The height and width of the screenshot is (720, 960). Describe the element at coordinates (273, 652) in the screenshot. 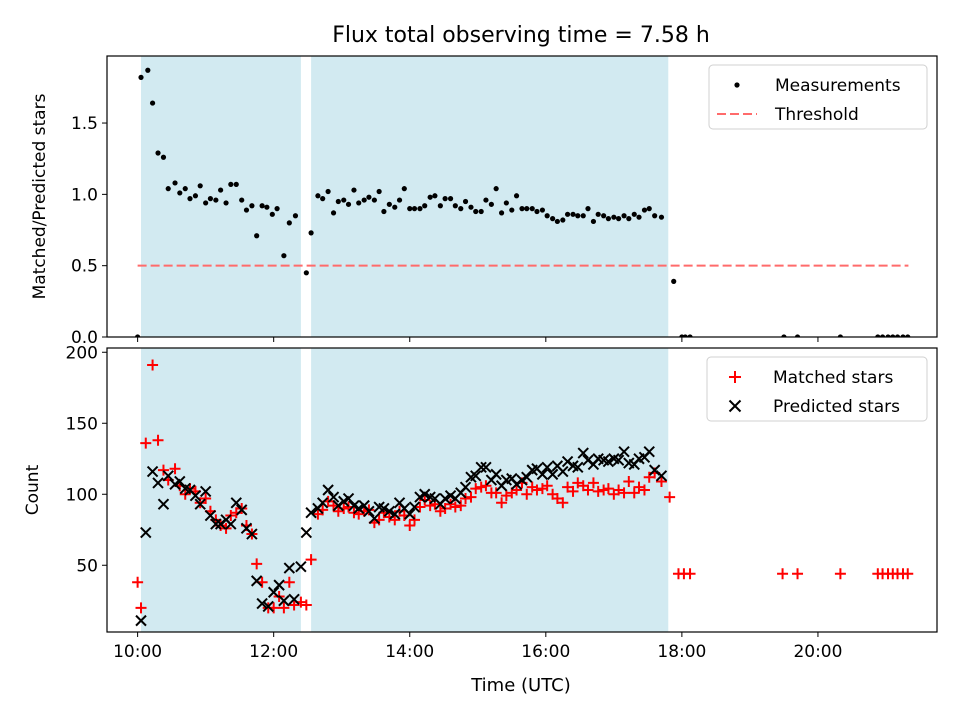

I see `x-tick-label: 12:00` at that location.